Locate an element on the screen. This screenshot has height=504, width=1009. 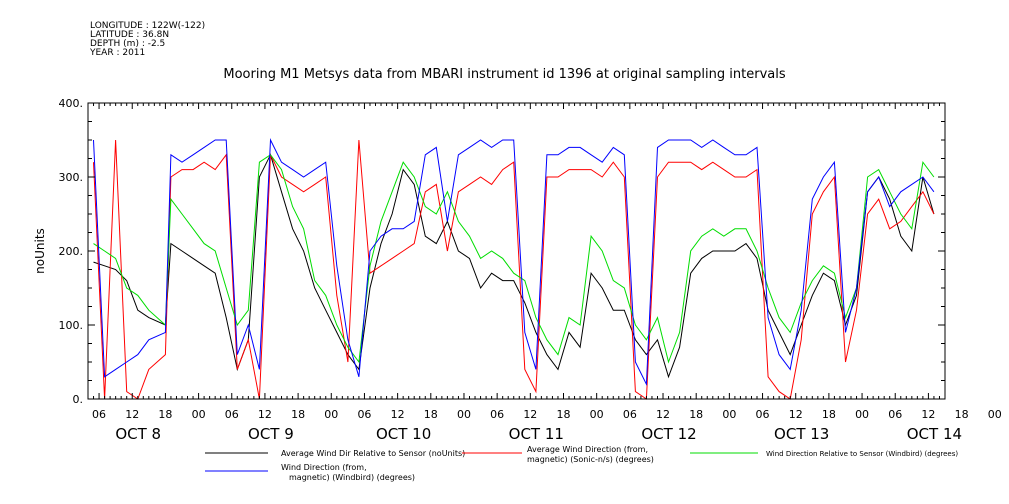
depth-label: DEPTH (m) : -2.5 is located at coordinates (128, 44).